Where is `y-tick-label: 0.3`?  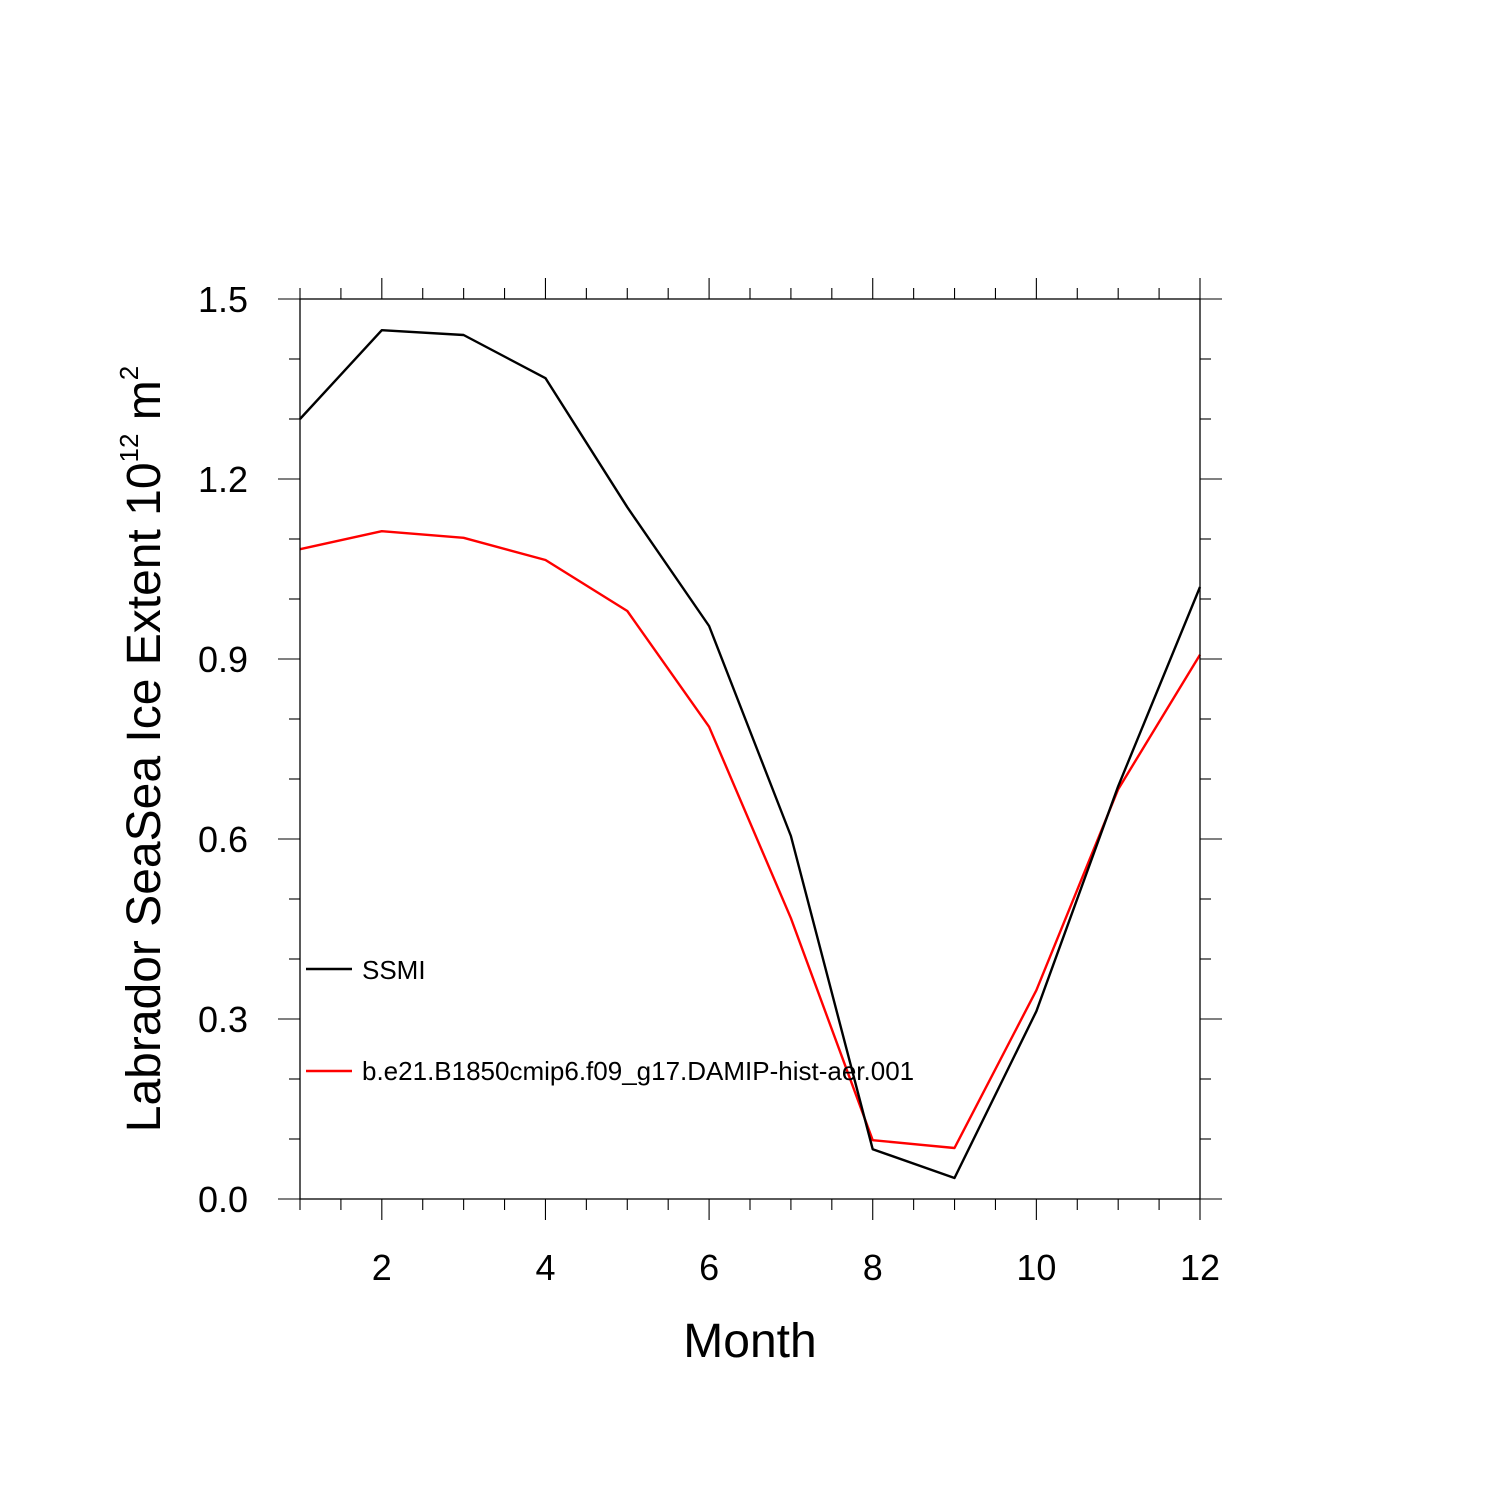 y-tick-label: 0.3 is located at coordinates (223, 1019).